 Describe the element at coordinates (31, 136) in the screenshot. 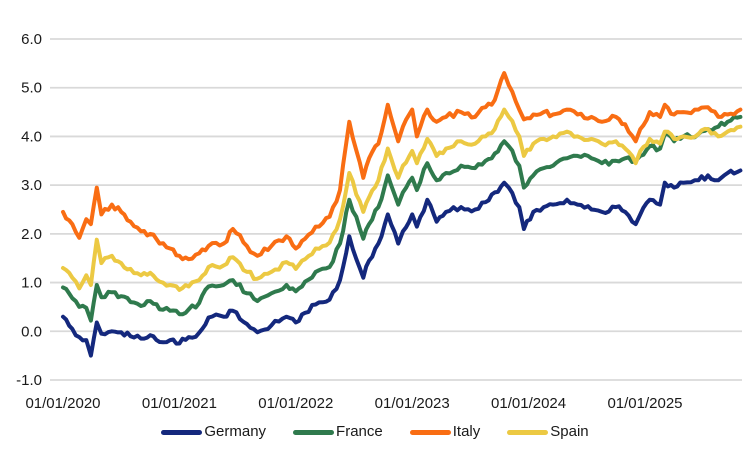

I see `y-axis-tick-label: 4.0` at that location.